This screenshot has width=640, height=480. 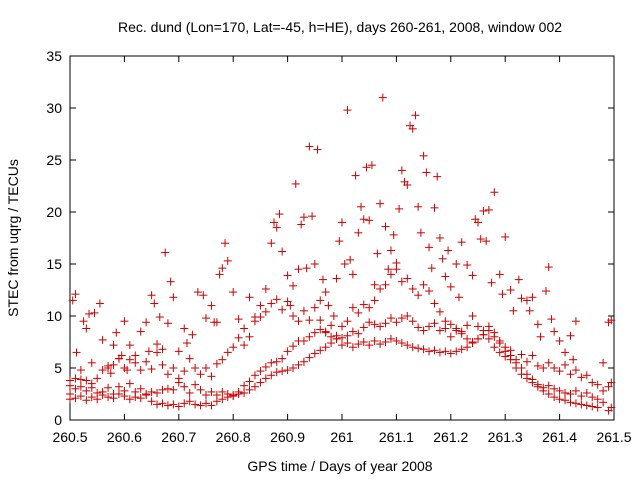 I want to click on y-tick-label: 0, so click(x=58, y=420).